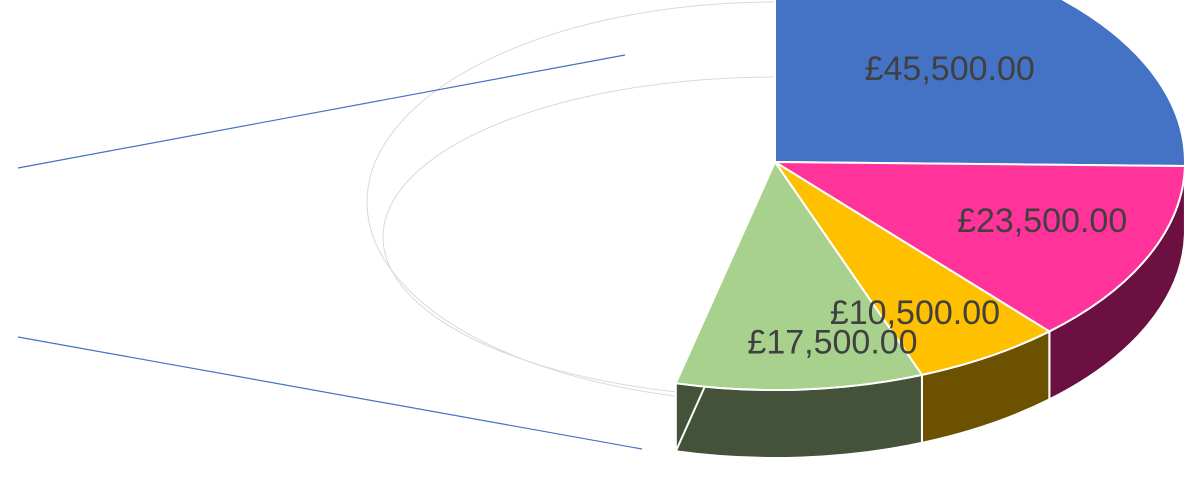 This screenshot has width=1187, height=496. I want to click on pie-data-label-4: £17,500.00, so click(832, 342).